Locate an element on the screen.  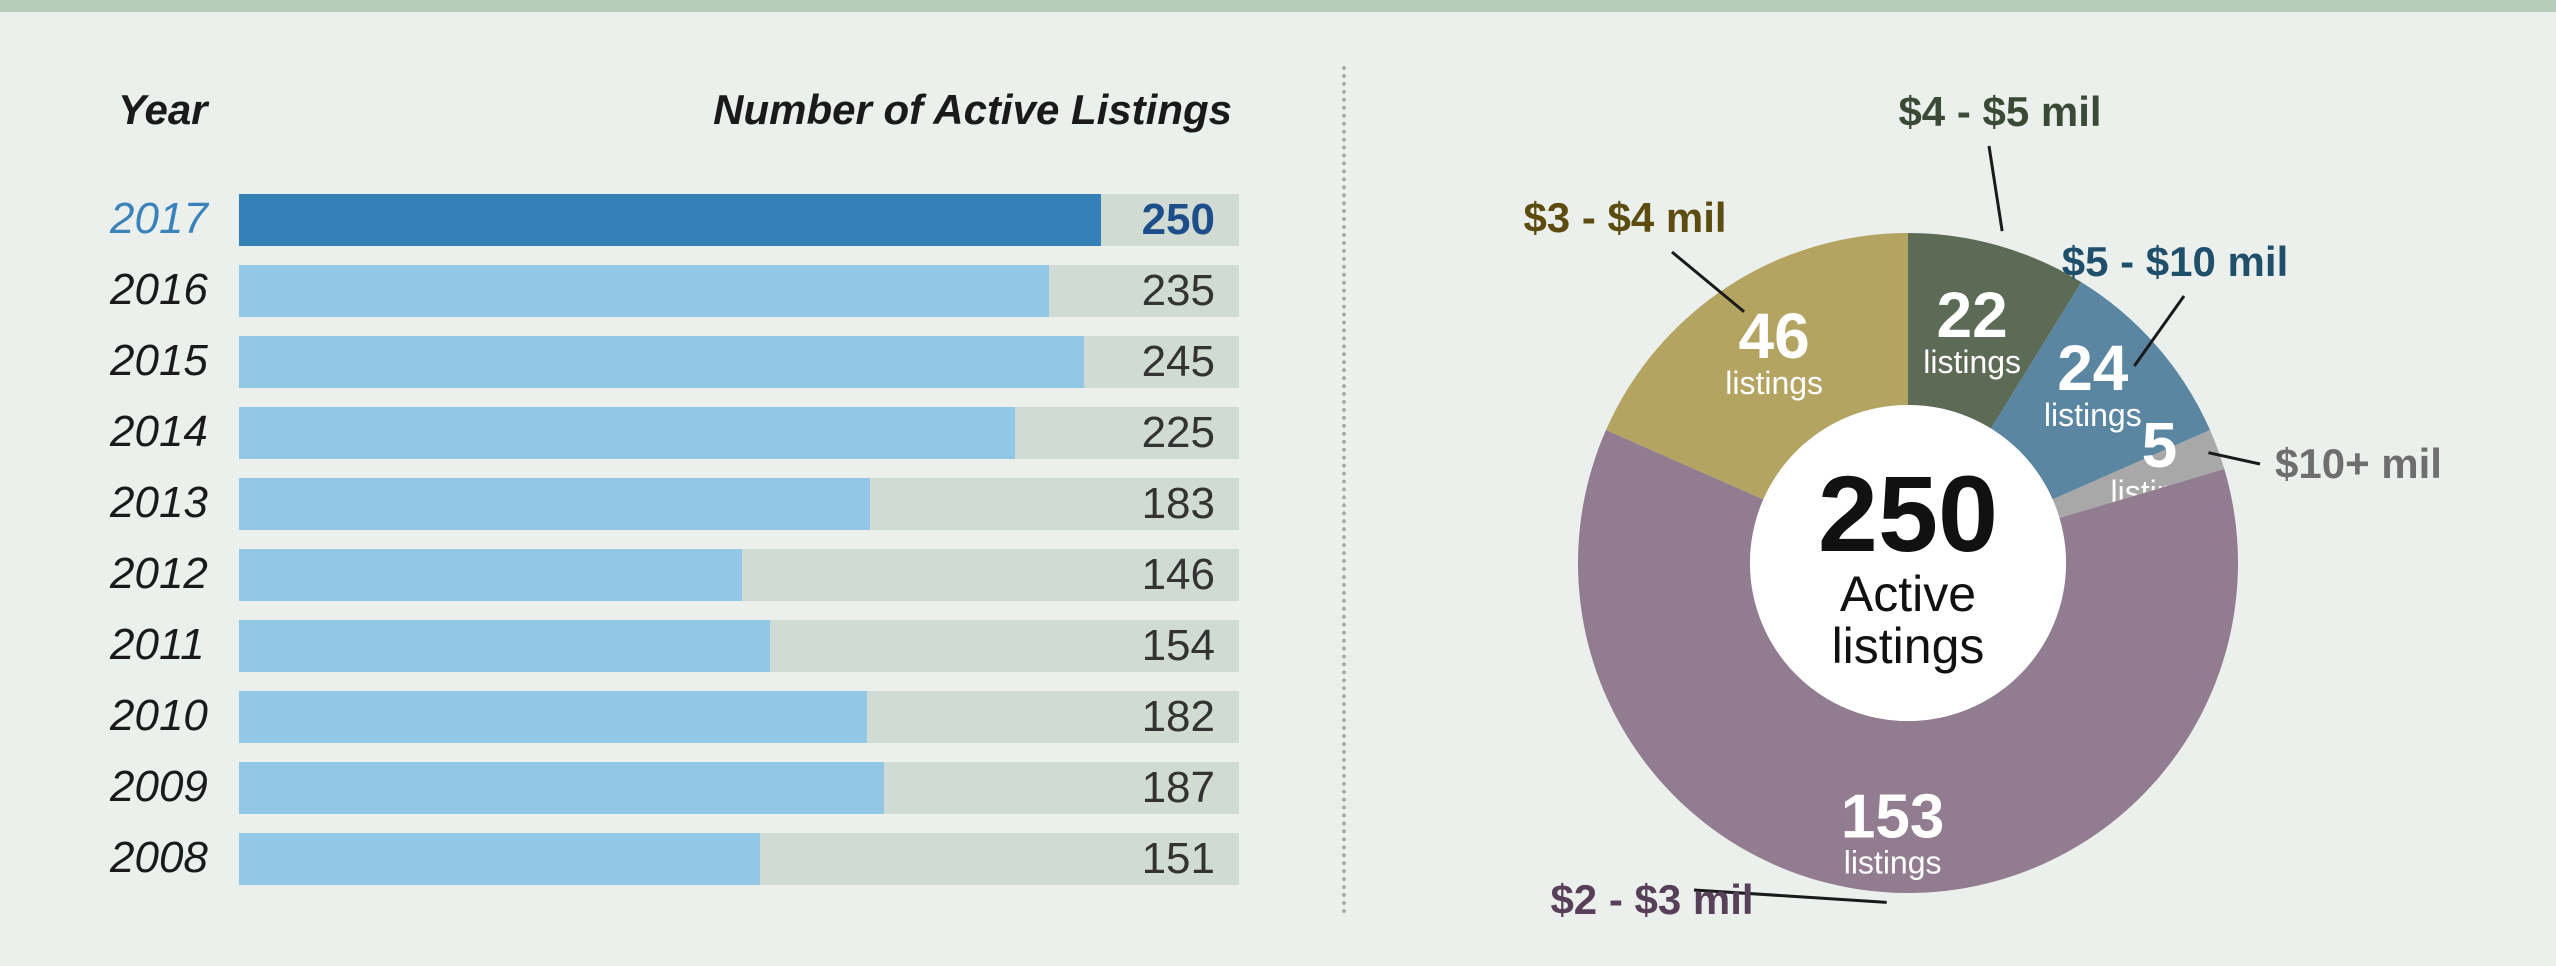
slice-category-label: $10+ mil is located at coordinates (2358, 463).